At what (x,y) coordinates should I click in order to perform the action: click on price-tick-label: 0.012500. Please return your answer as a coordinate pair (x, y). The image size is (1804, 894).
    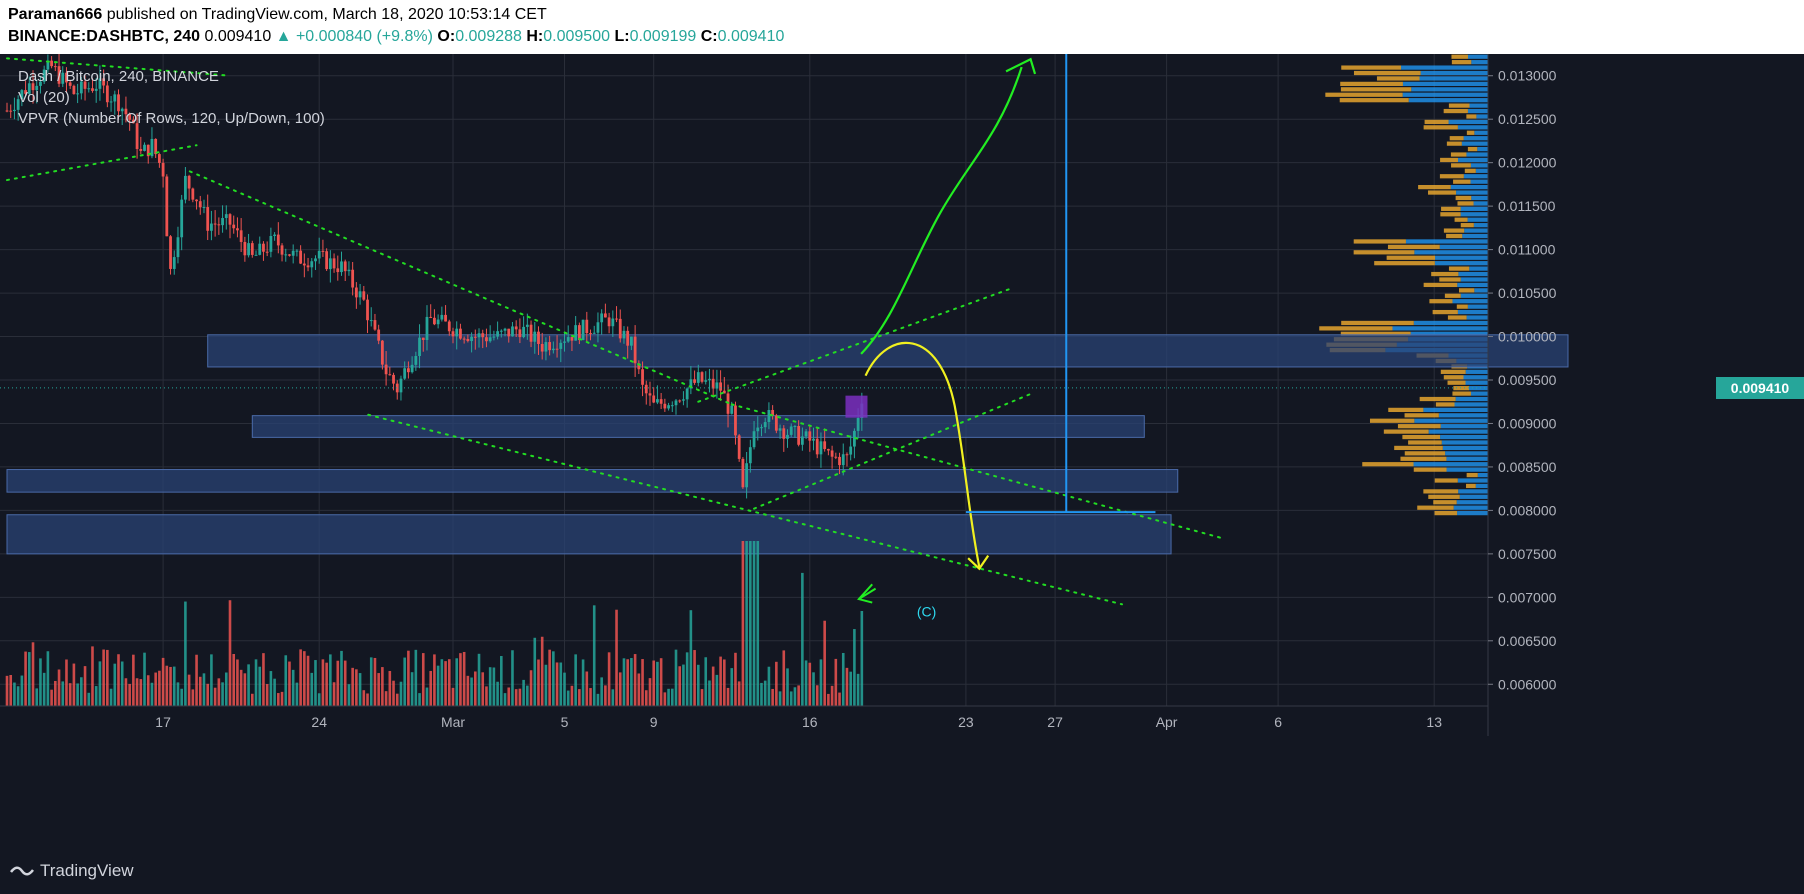
    Looking at the image, I should click on (1527, 119).